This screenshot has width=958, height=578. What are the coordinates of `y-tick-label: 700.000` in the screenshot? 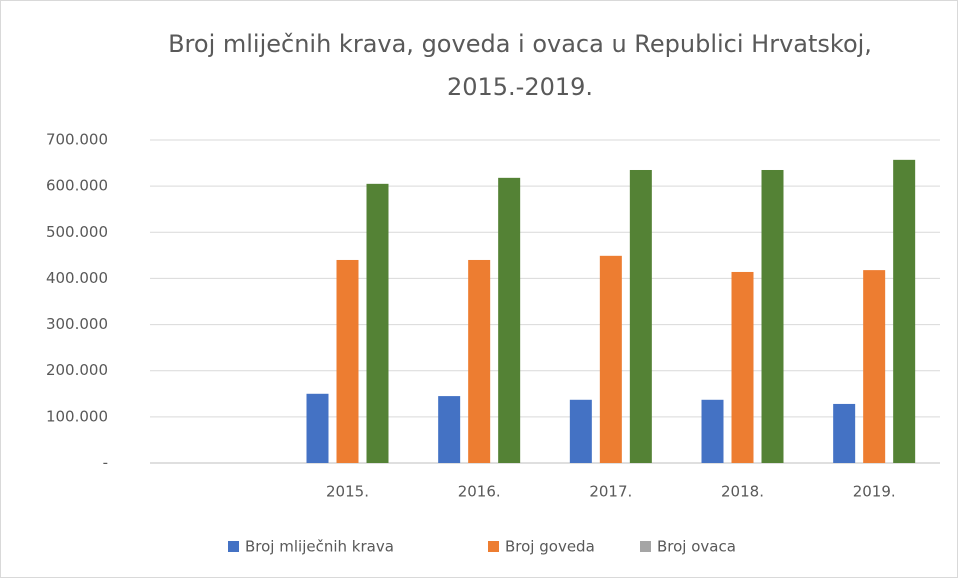 It's located at (77, 140).